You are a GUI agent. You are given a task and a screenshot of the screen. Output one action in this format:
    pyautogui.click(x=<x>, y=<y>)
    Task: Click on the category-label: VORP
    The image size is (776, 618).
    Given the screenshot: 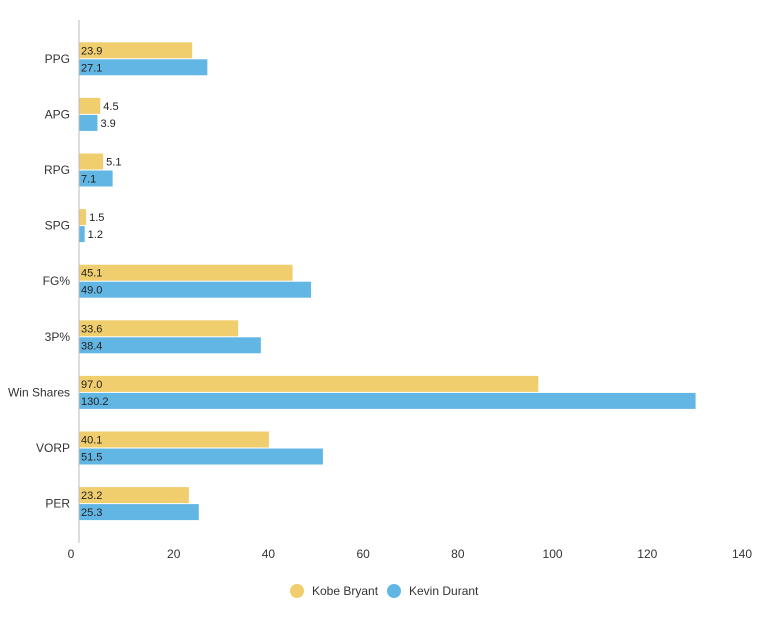 What is the action you would take?
    pyautogui.click(x=53, y=448)
    